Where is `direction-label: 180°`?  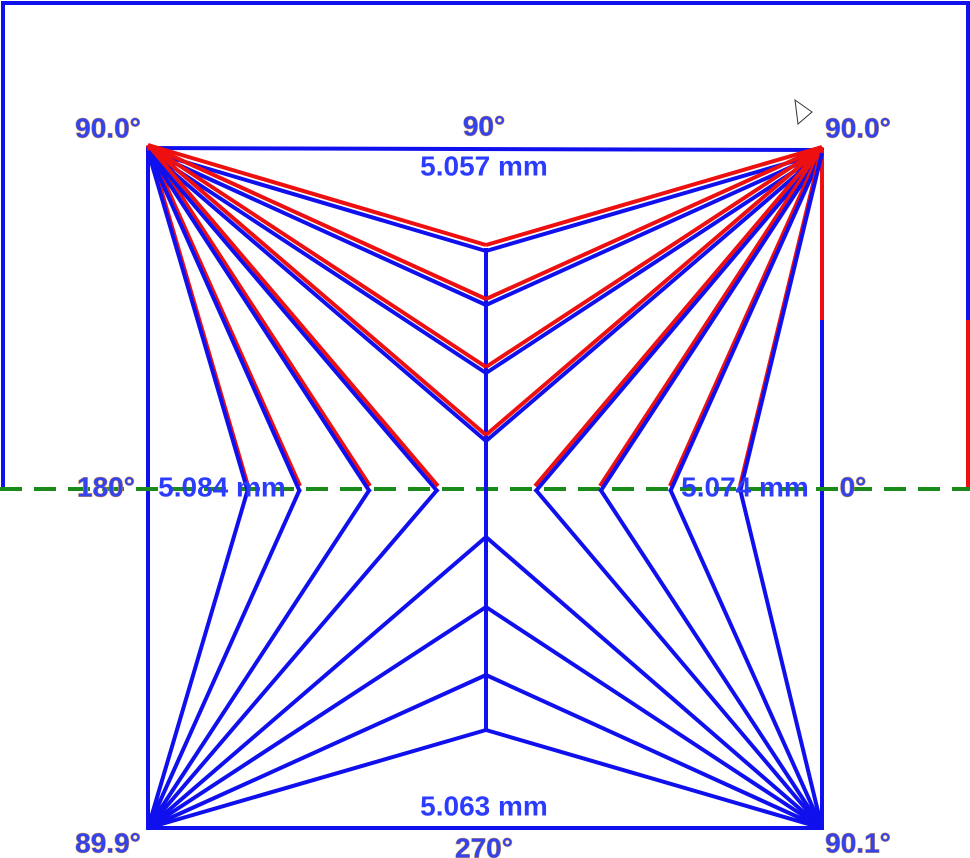 direction-label: 180° is located at coordinates (106, 486).